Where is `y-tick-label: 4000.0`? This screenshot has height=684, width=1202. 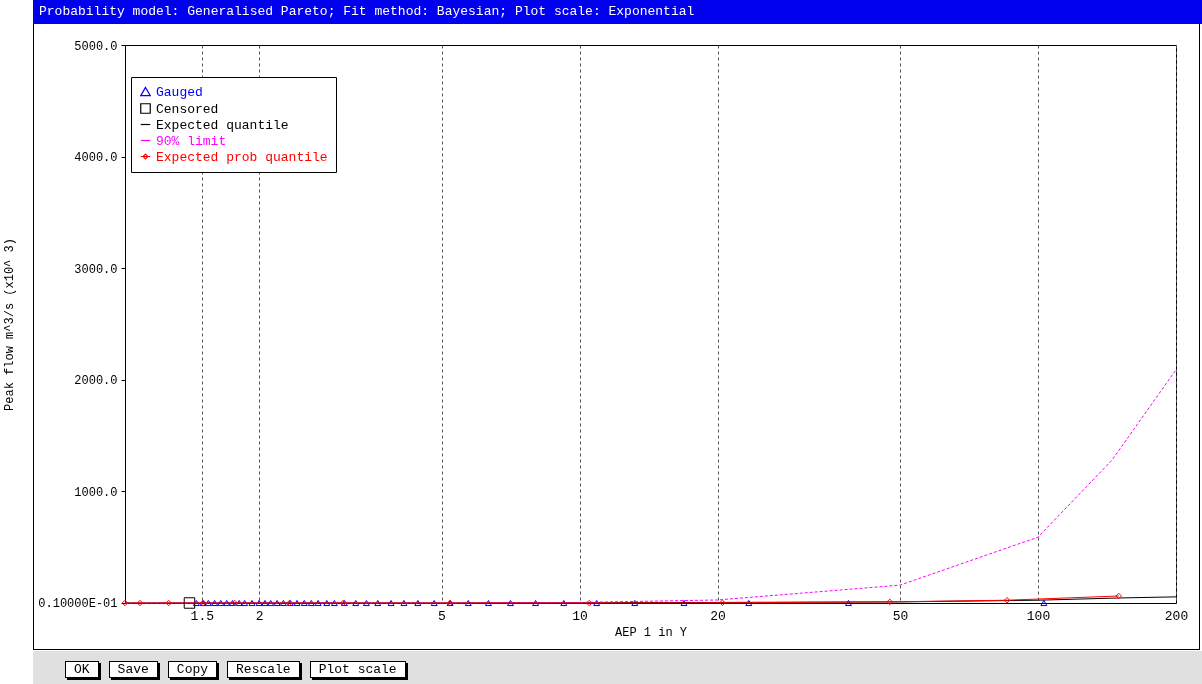 y-tick-label: 4000.0 is located at coordinates (96, 158).